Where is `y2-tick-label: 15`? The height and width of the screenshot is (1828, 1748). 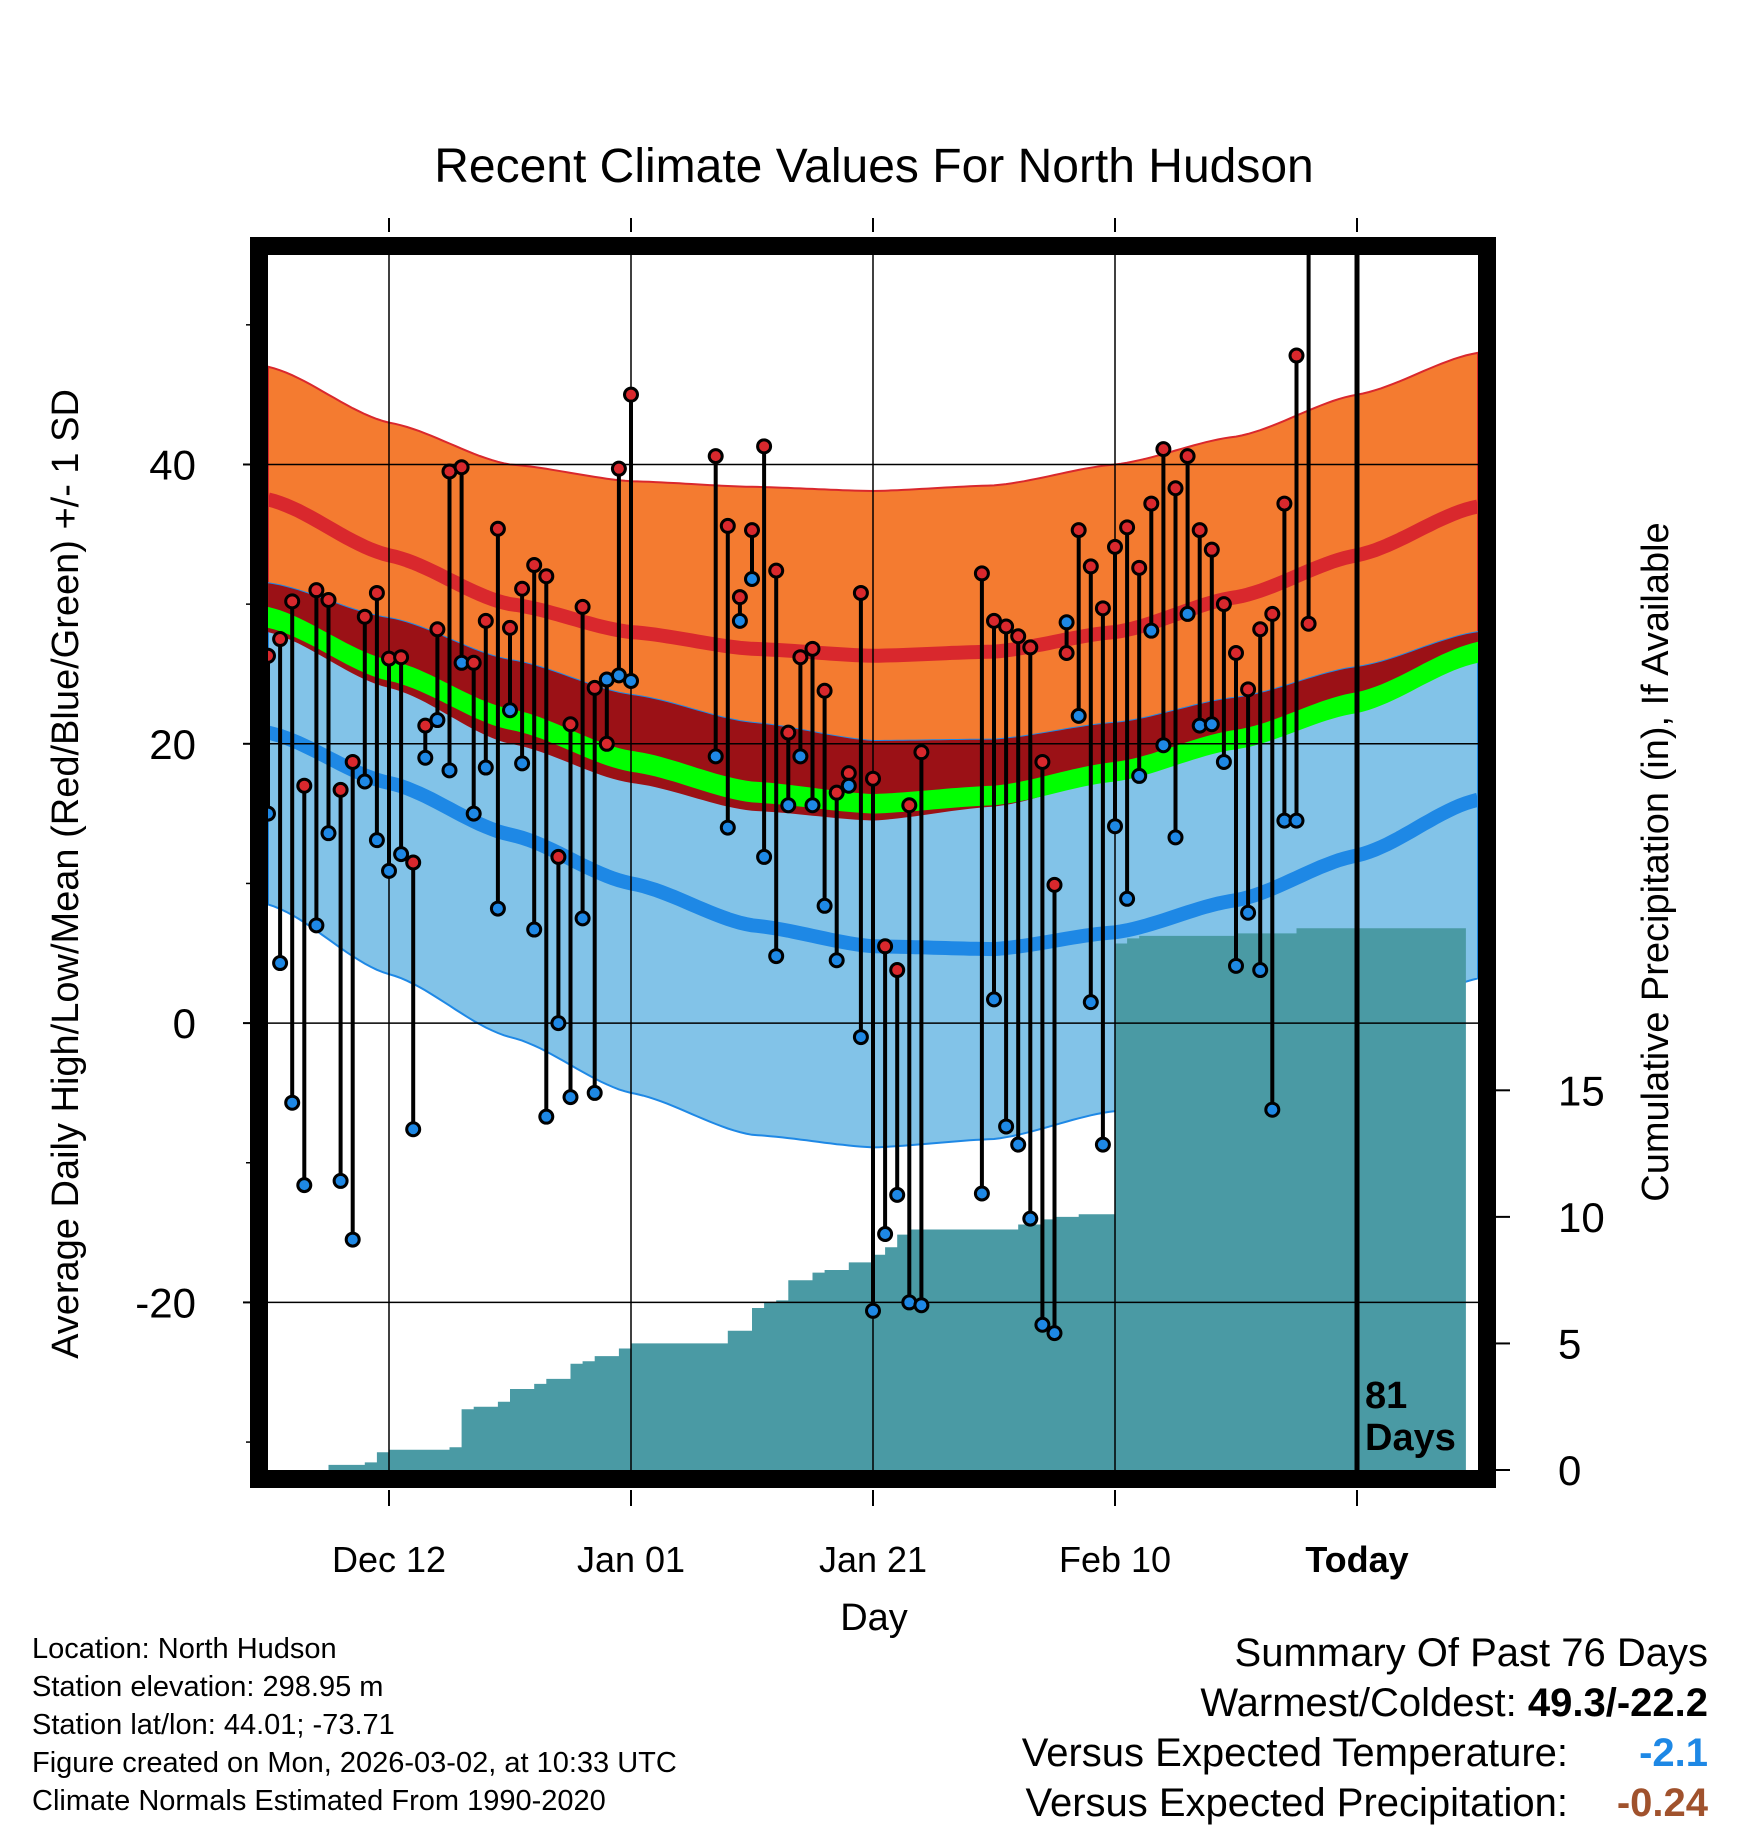
y2-tick-label: 15 is located at coordinates (1581, 1090).